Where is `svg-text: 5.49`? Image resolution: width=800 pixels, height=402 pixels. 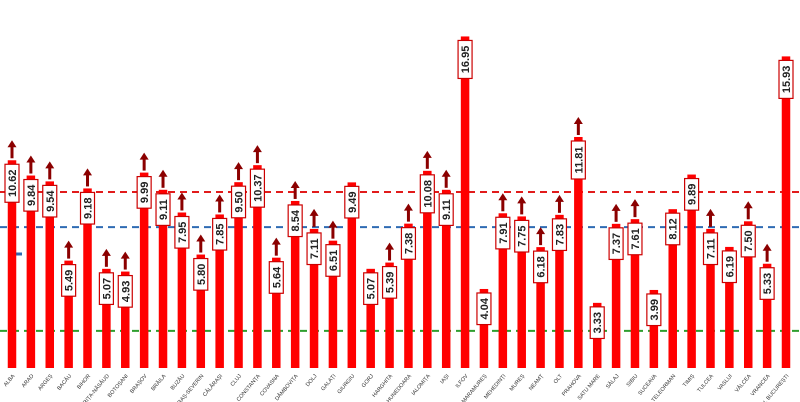 svg-text: 5.49 is located at coordinates (70, 280).